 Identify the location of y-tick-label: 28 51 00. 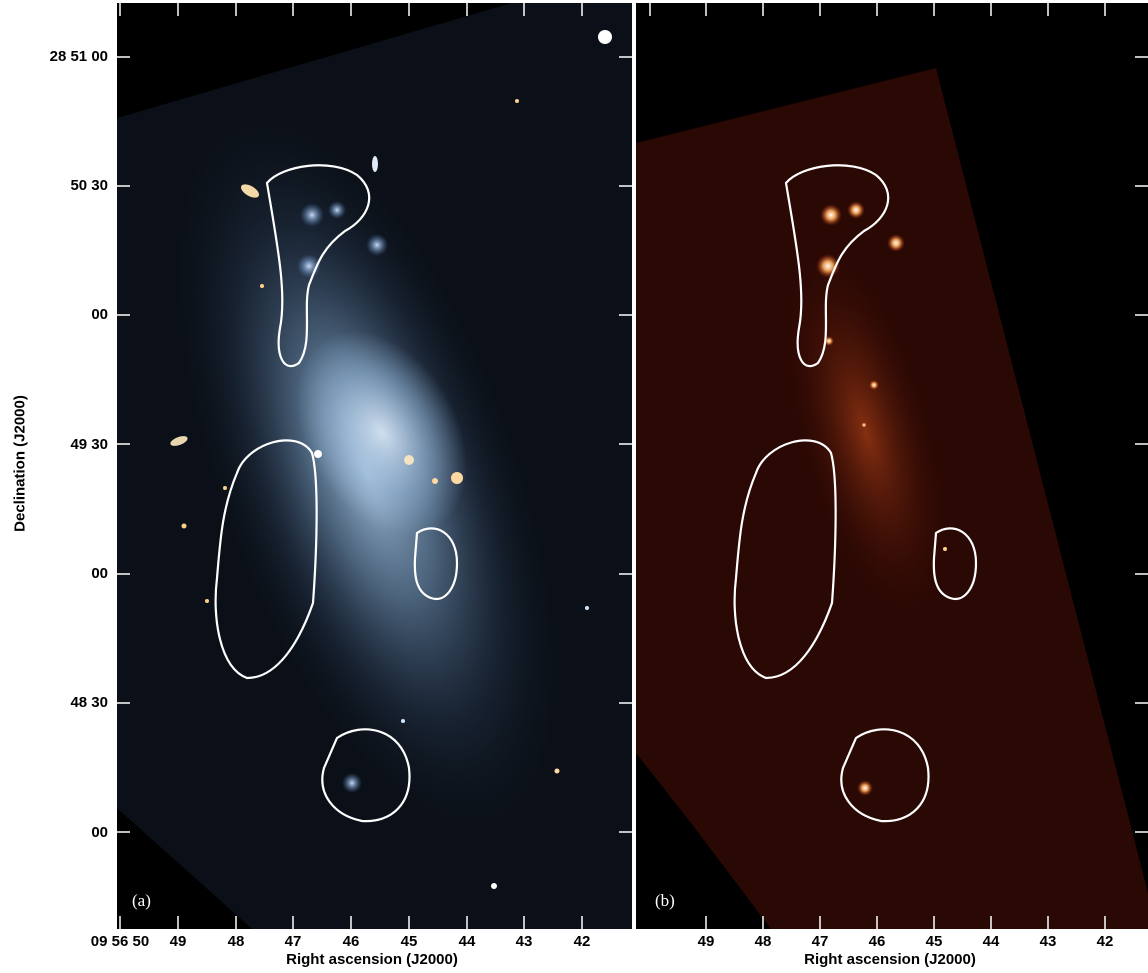
(78, 56).